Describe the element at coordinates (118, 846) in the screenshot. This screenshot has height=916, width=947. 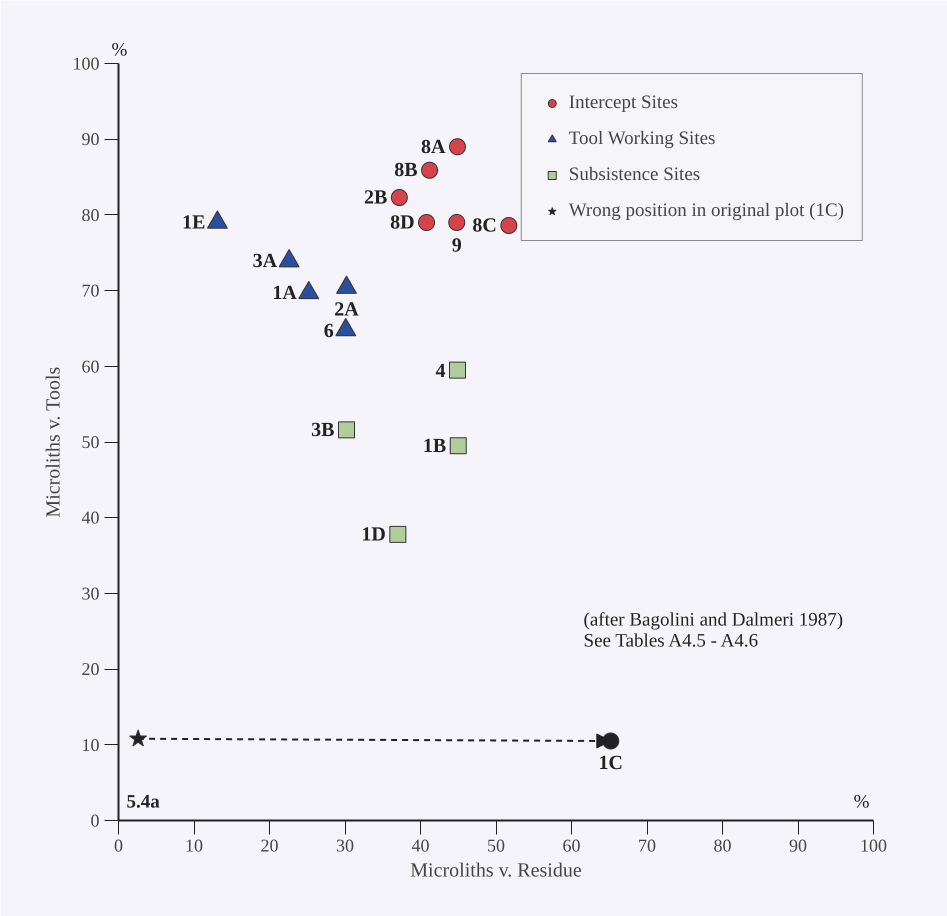
I see `x-tick-label: 0` at that location.